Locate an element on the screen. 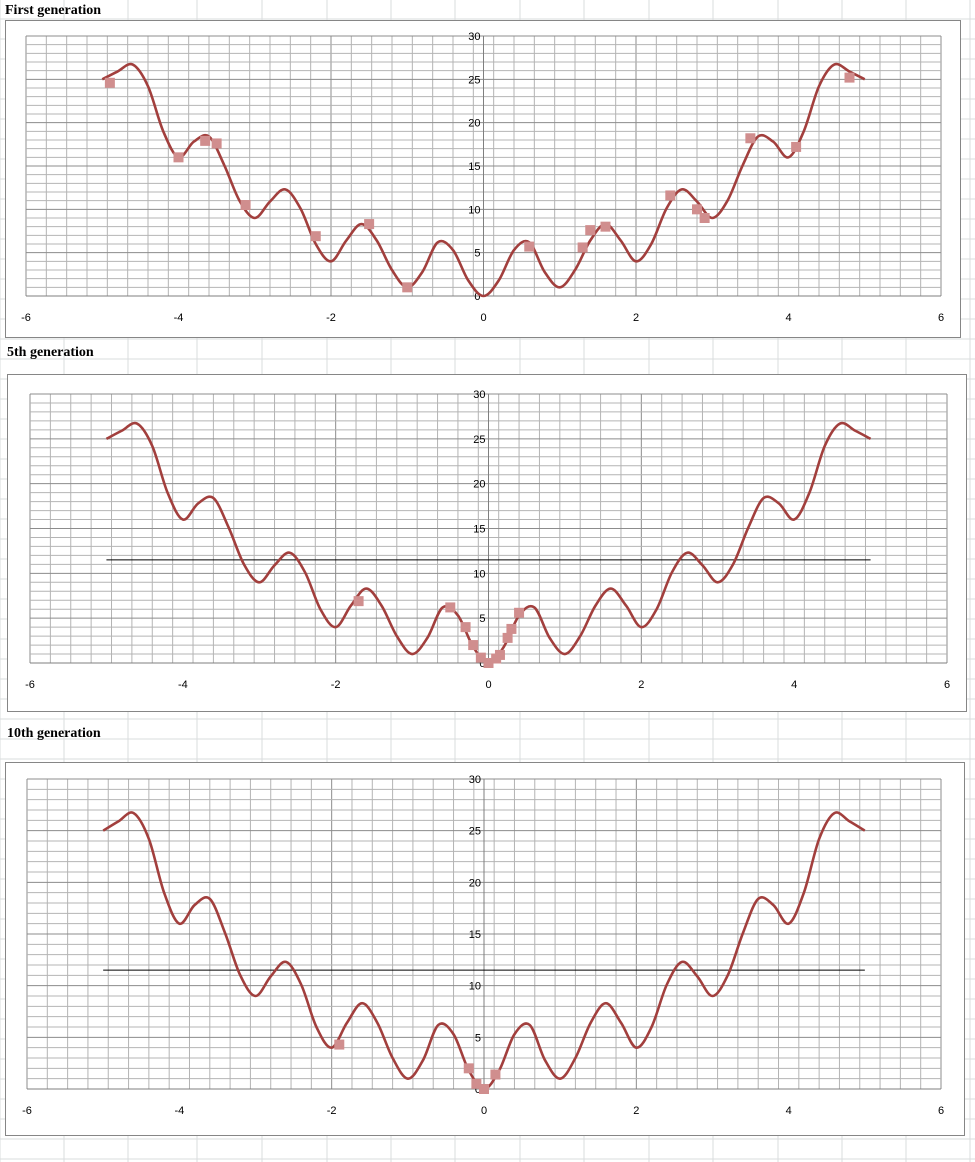  chart-title-5th-generation: 5th generation is located at coordinates (50, 352).